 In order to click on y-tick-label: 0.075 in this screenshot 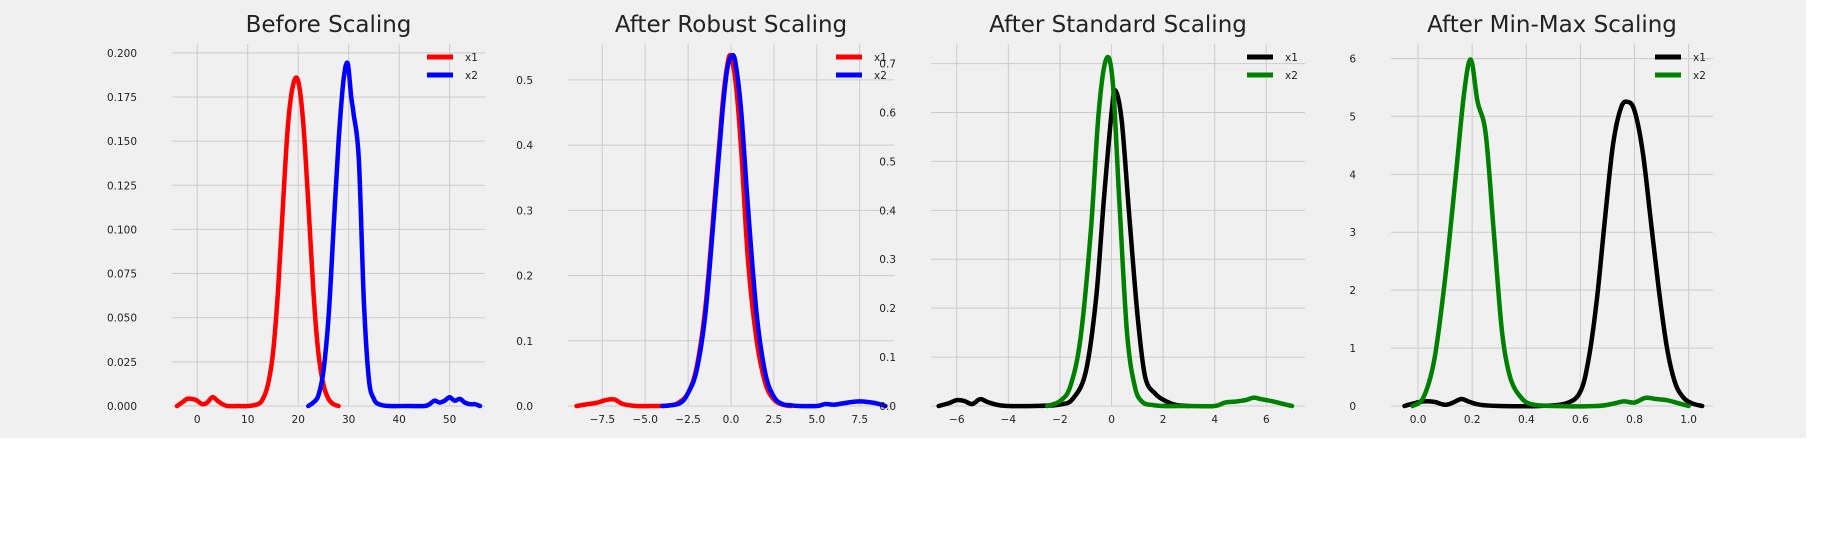, I will do `click(122, 275)`.